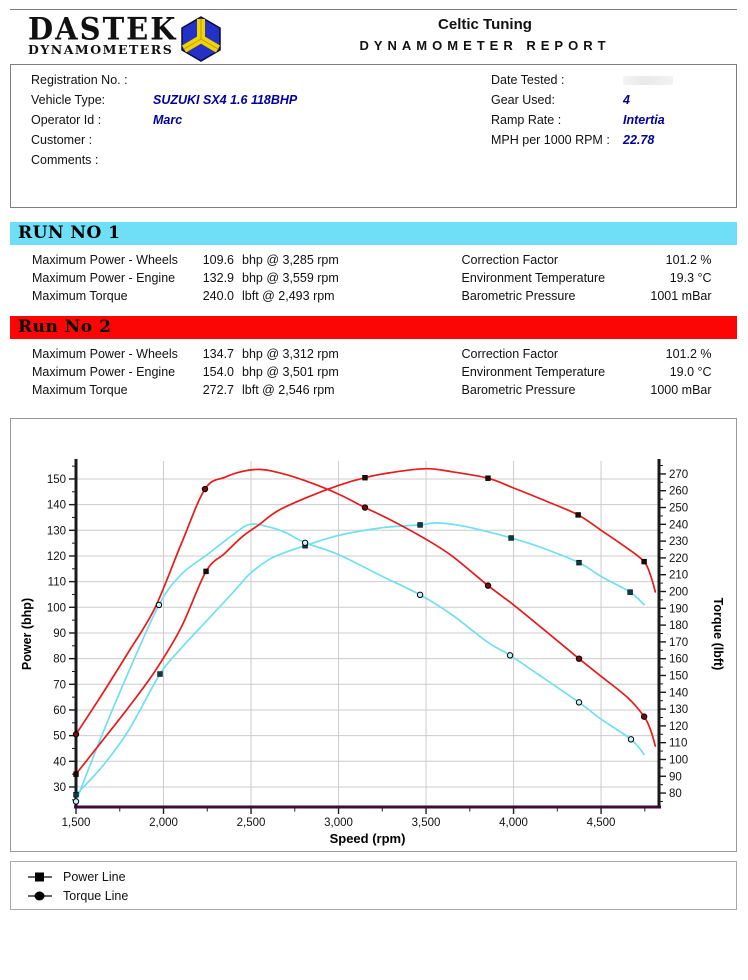 This screenshot has height=980, width=748. What do you see at coordinates (678, 593) in the screenshot?
I see `torque-axis-tick-label: 200` at bounding box center [678, 593].